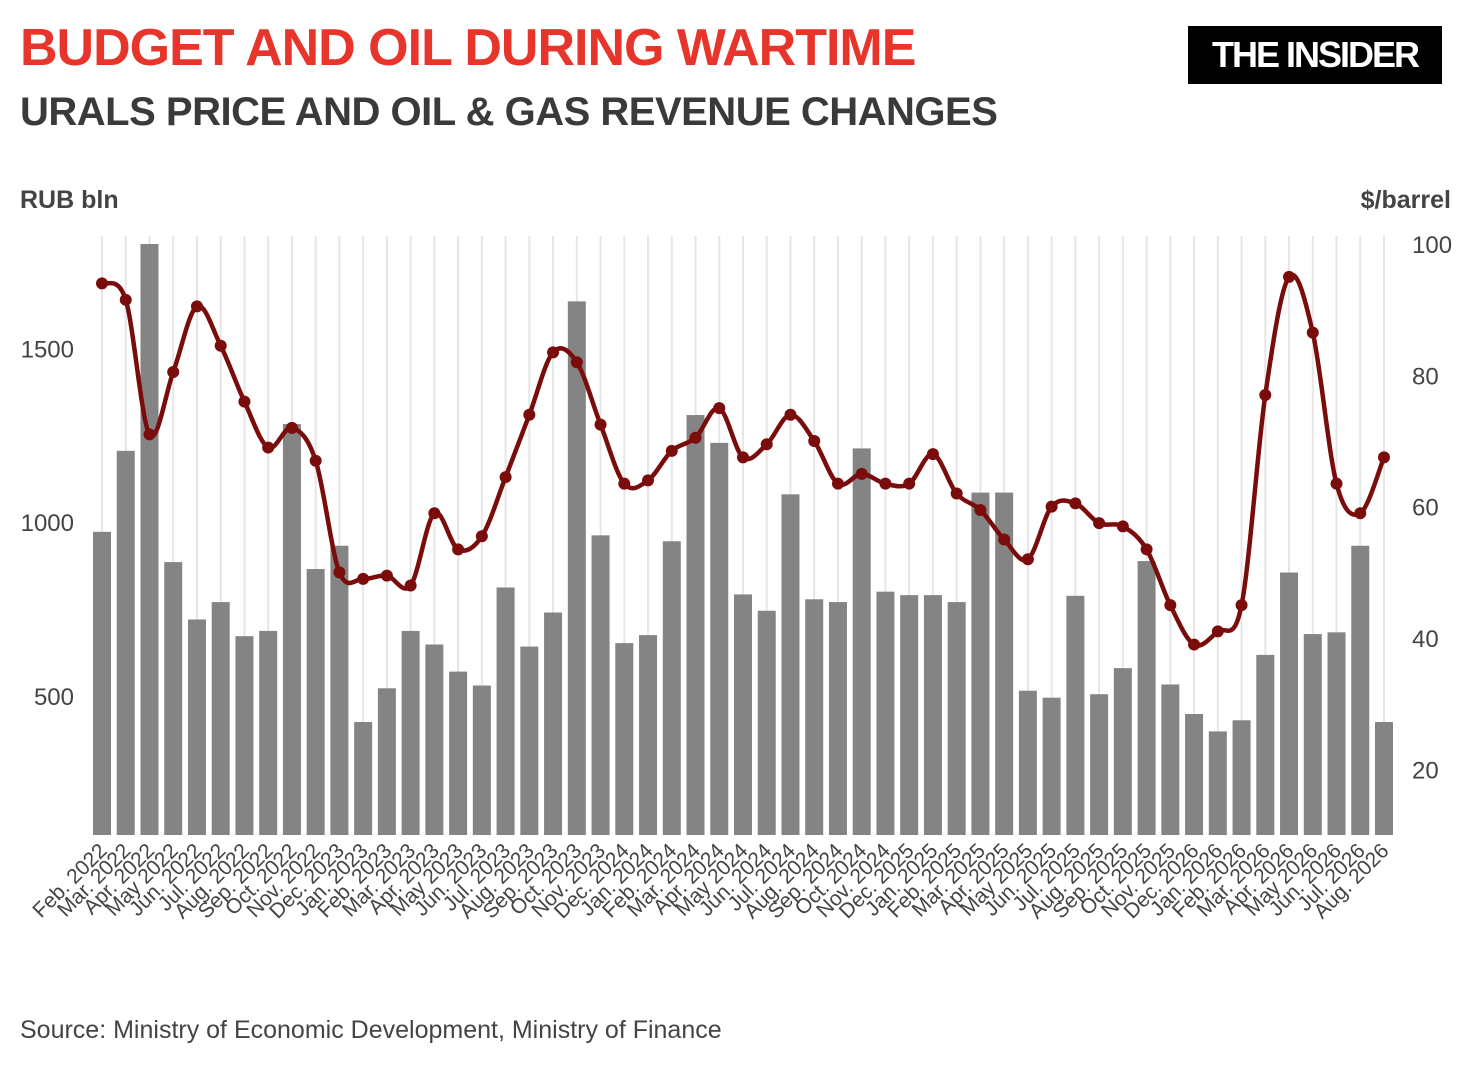  Describe the element at coordinates (69, 200) in the screenshot. I see `left-axis-label: RUB bln` at that location.